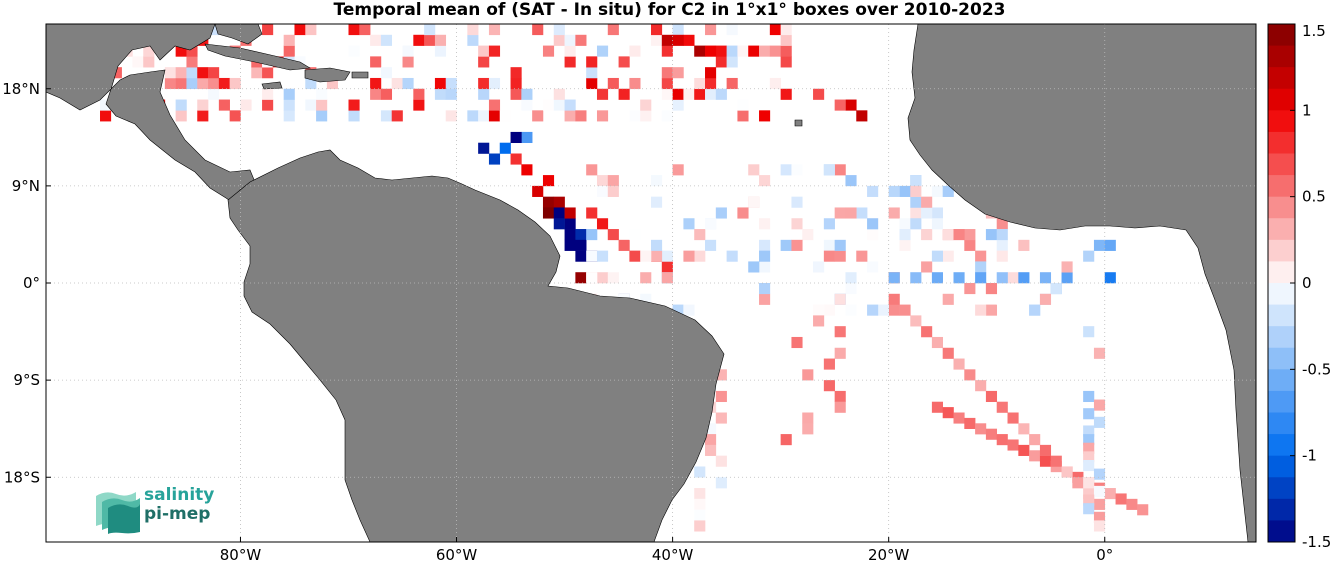 This screenshot has height=564, width=1339. Describe the element at coordinates (257, 57) in the screenshot. I see `land-cuba` at that location.